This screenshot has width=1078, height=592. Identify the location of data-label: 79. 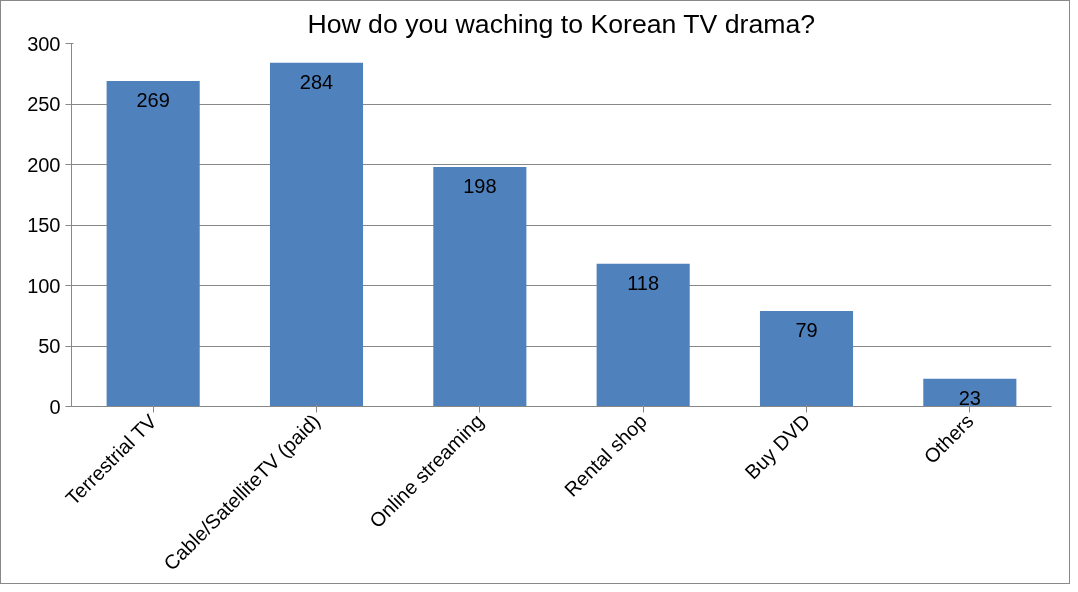
(806, 329).